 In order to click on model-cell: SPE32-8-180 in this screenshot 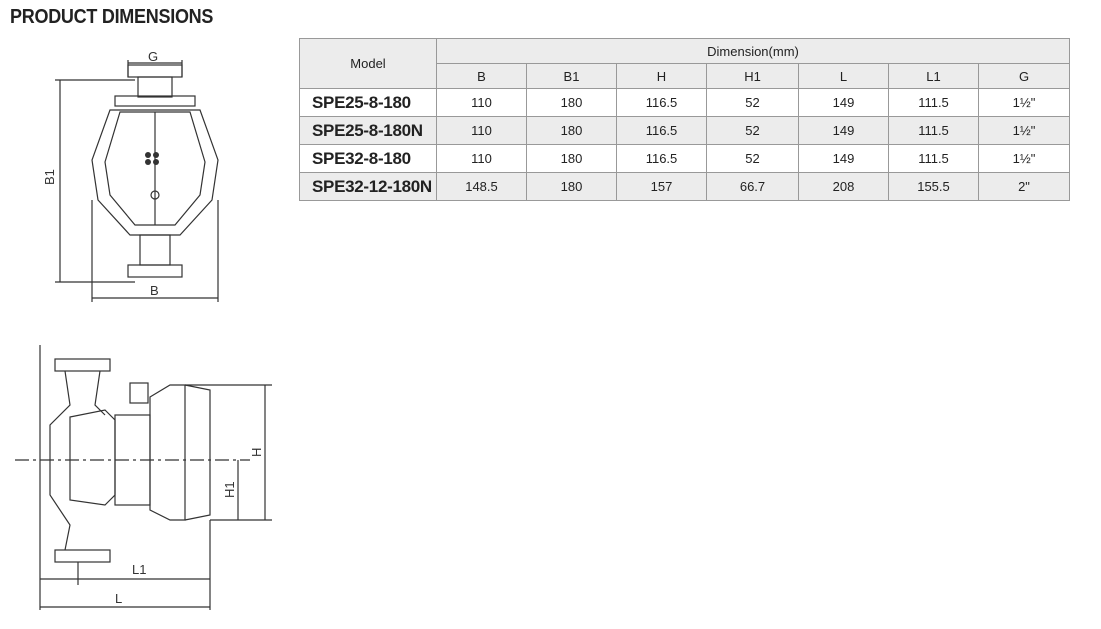, I will do `click(368, 158)`.